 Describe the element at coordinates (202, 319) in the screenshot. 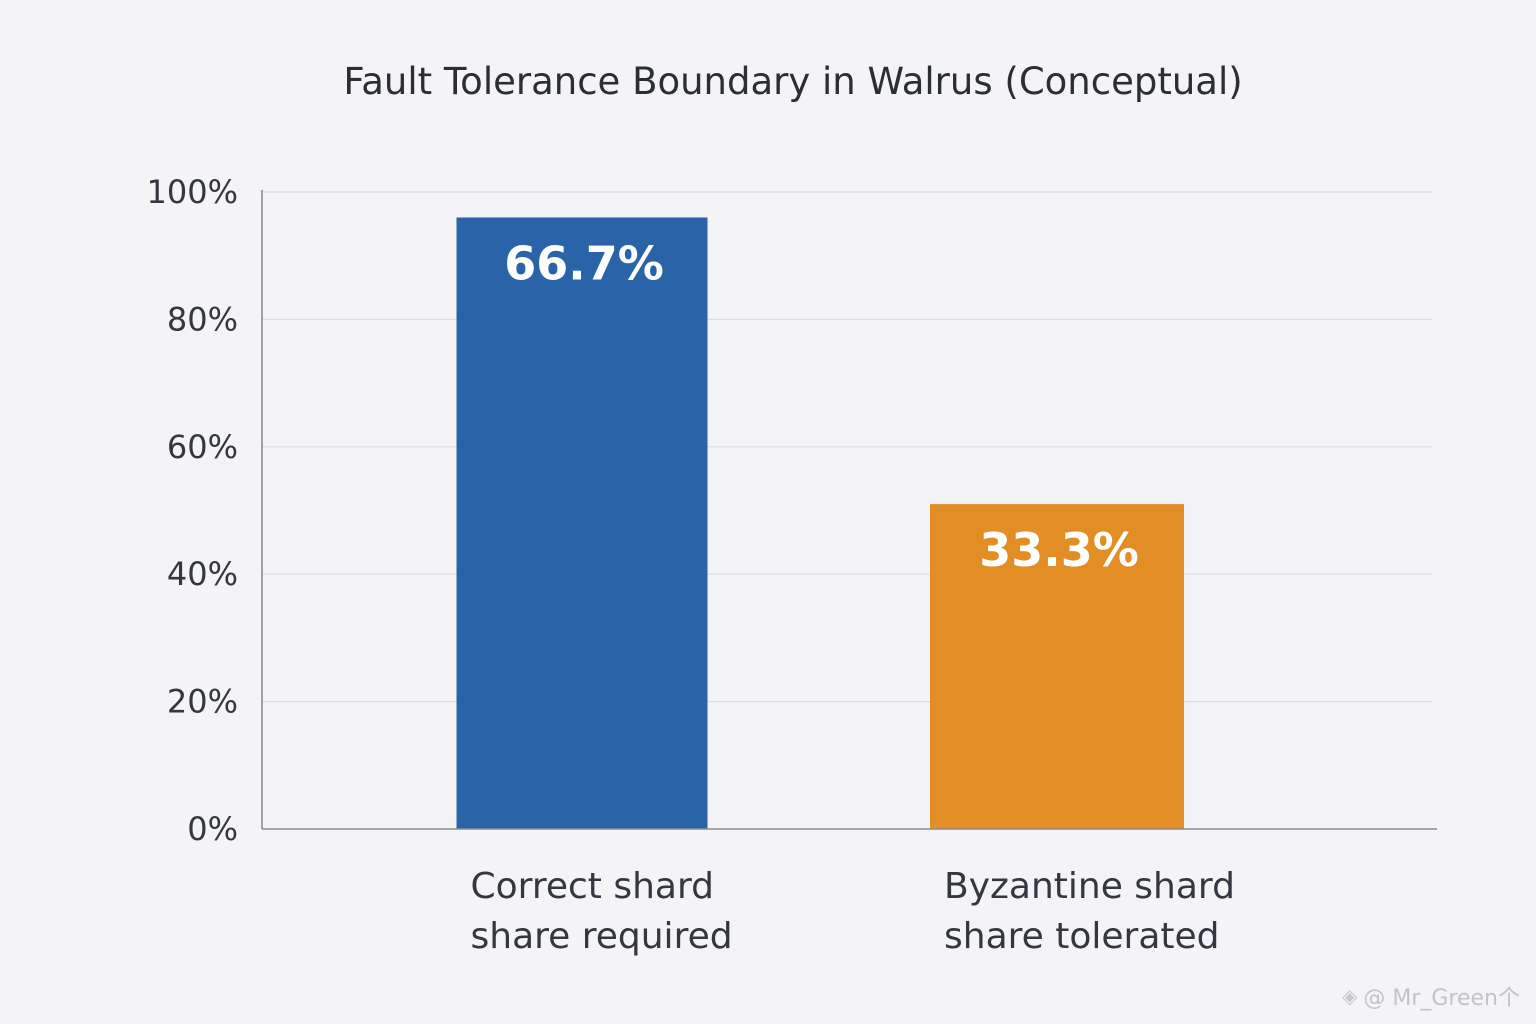

I see `y-tick-label: 80%` at that location.